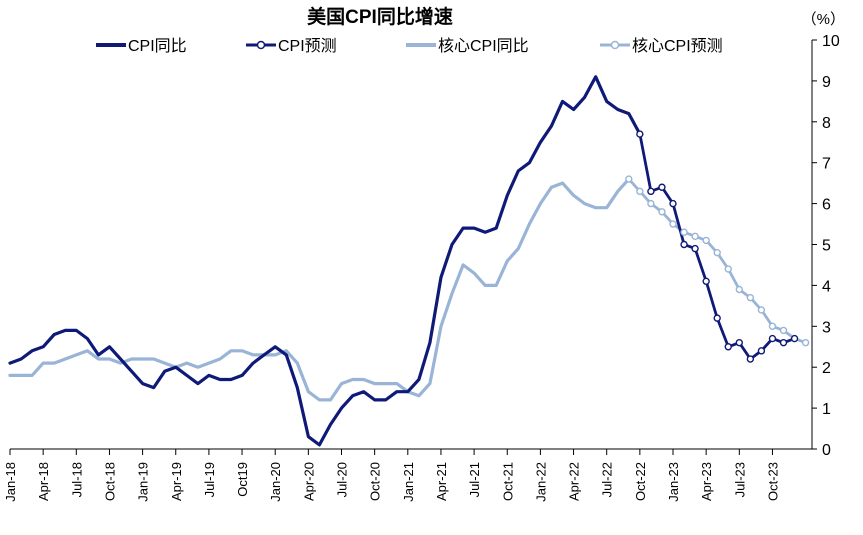 This screenshot has width=863, height=535. What do you see at coordinates (826, 327) in the screenshot?
I see `y-tick-label: 3` at bounding box center [826, 327].